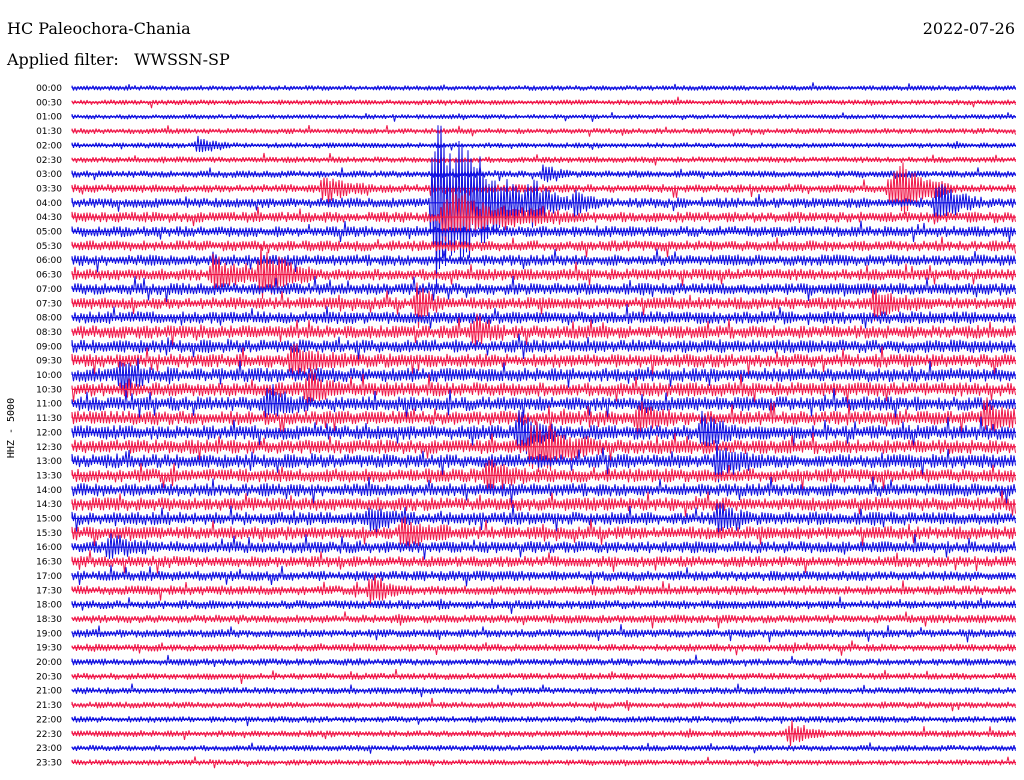 The width and height of the screenshot is (1024, 780). Describe the element at coordinates (49, 189) in the screenshot. I see `time-label: 03:30` at that location.